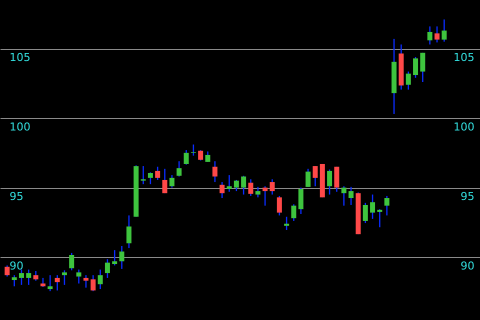 This screenshot has width=480, height=320. Describe the element at coordinates (20, 127) in the screenshot. I see `y-tick-label: 100` at that location.